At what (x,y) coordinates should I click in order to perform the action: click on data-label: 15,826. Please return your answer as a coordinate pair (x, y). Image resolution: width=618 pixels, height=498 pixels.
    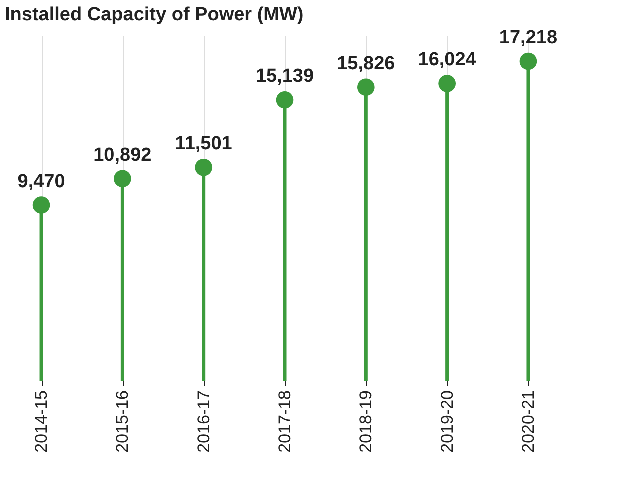
    Looking at the image, I should click on (366, 63).